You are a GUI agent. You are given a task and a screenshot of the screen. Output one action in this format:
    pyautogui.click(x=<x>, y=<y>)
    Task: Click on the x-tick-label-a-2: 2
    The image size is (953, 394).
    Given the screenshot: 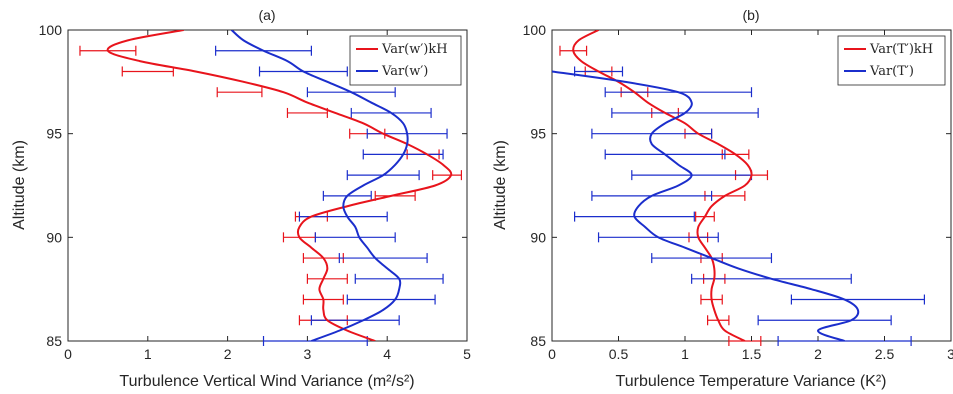 What is the action you would take?
    pyautogui.click(x=228, y=354)
    